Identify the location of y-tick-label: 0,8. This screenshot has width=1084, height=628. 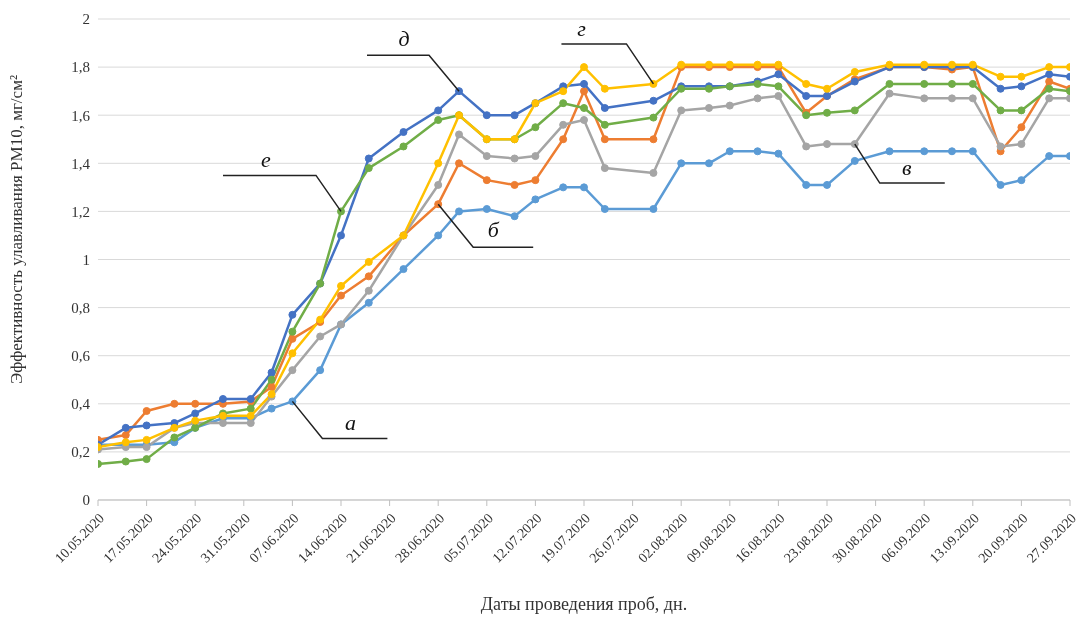
(80, 307).